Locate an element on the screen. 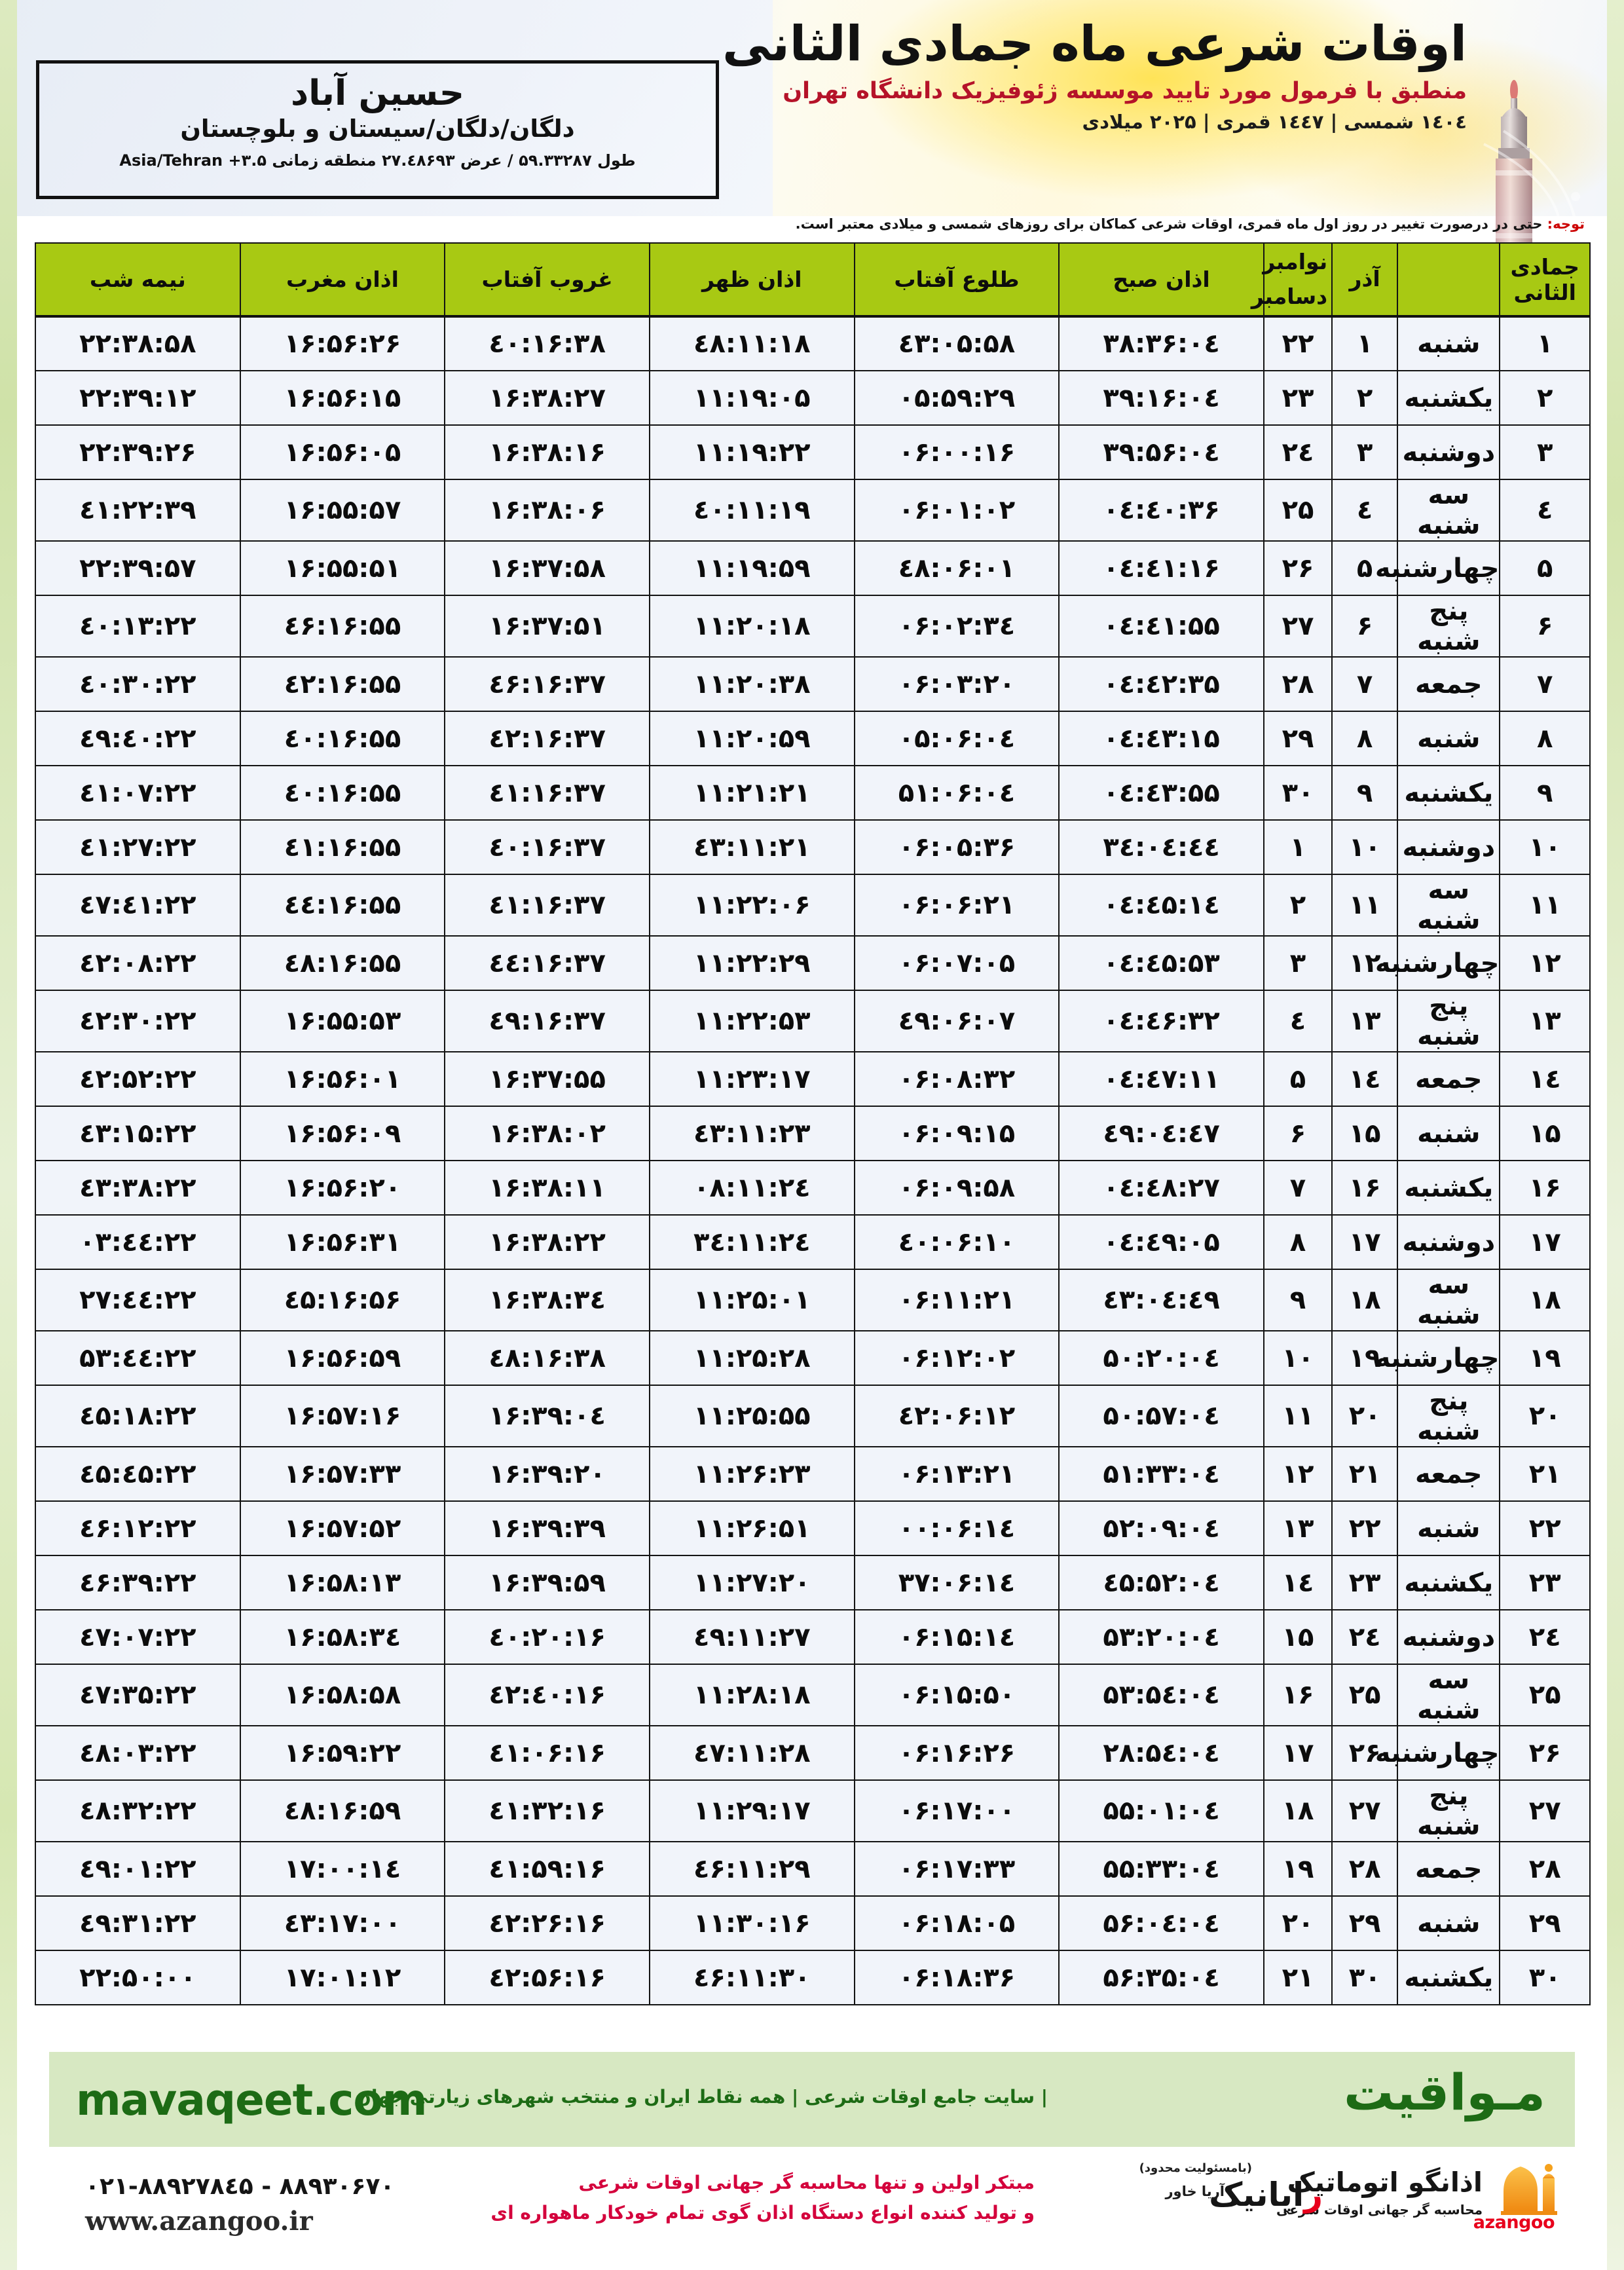 The height and width of the screenshot is (2270, 1624). cell-dhuhr: ۱۱:۱۹:۲۲ is located at coordinates (751, 452).